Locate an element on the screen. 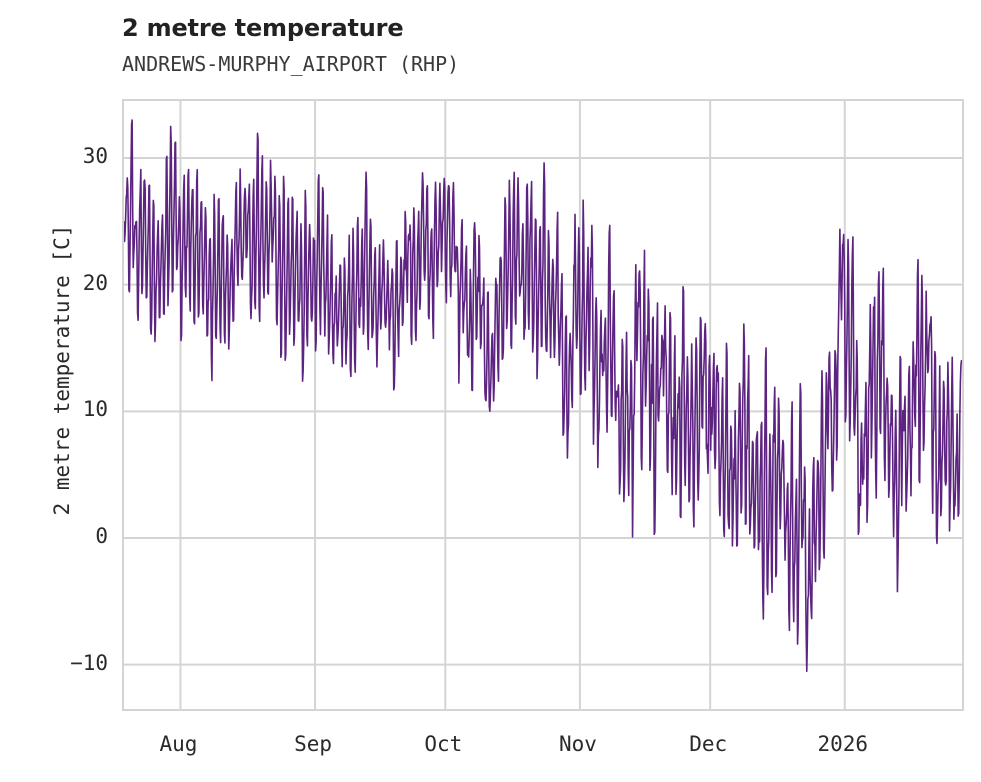 This screenshot has width=981, height=782. x-tick-label: Dec is located at coordinates (708, 744).